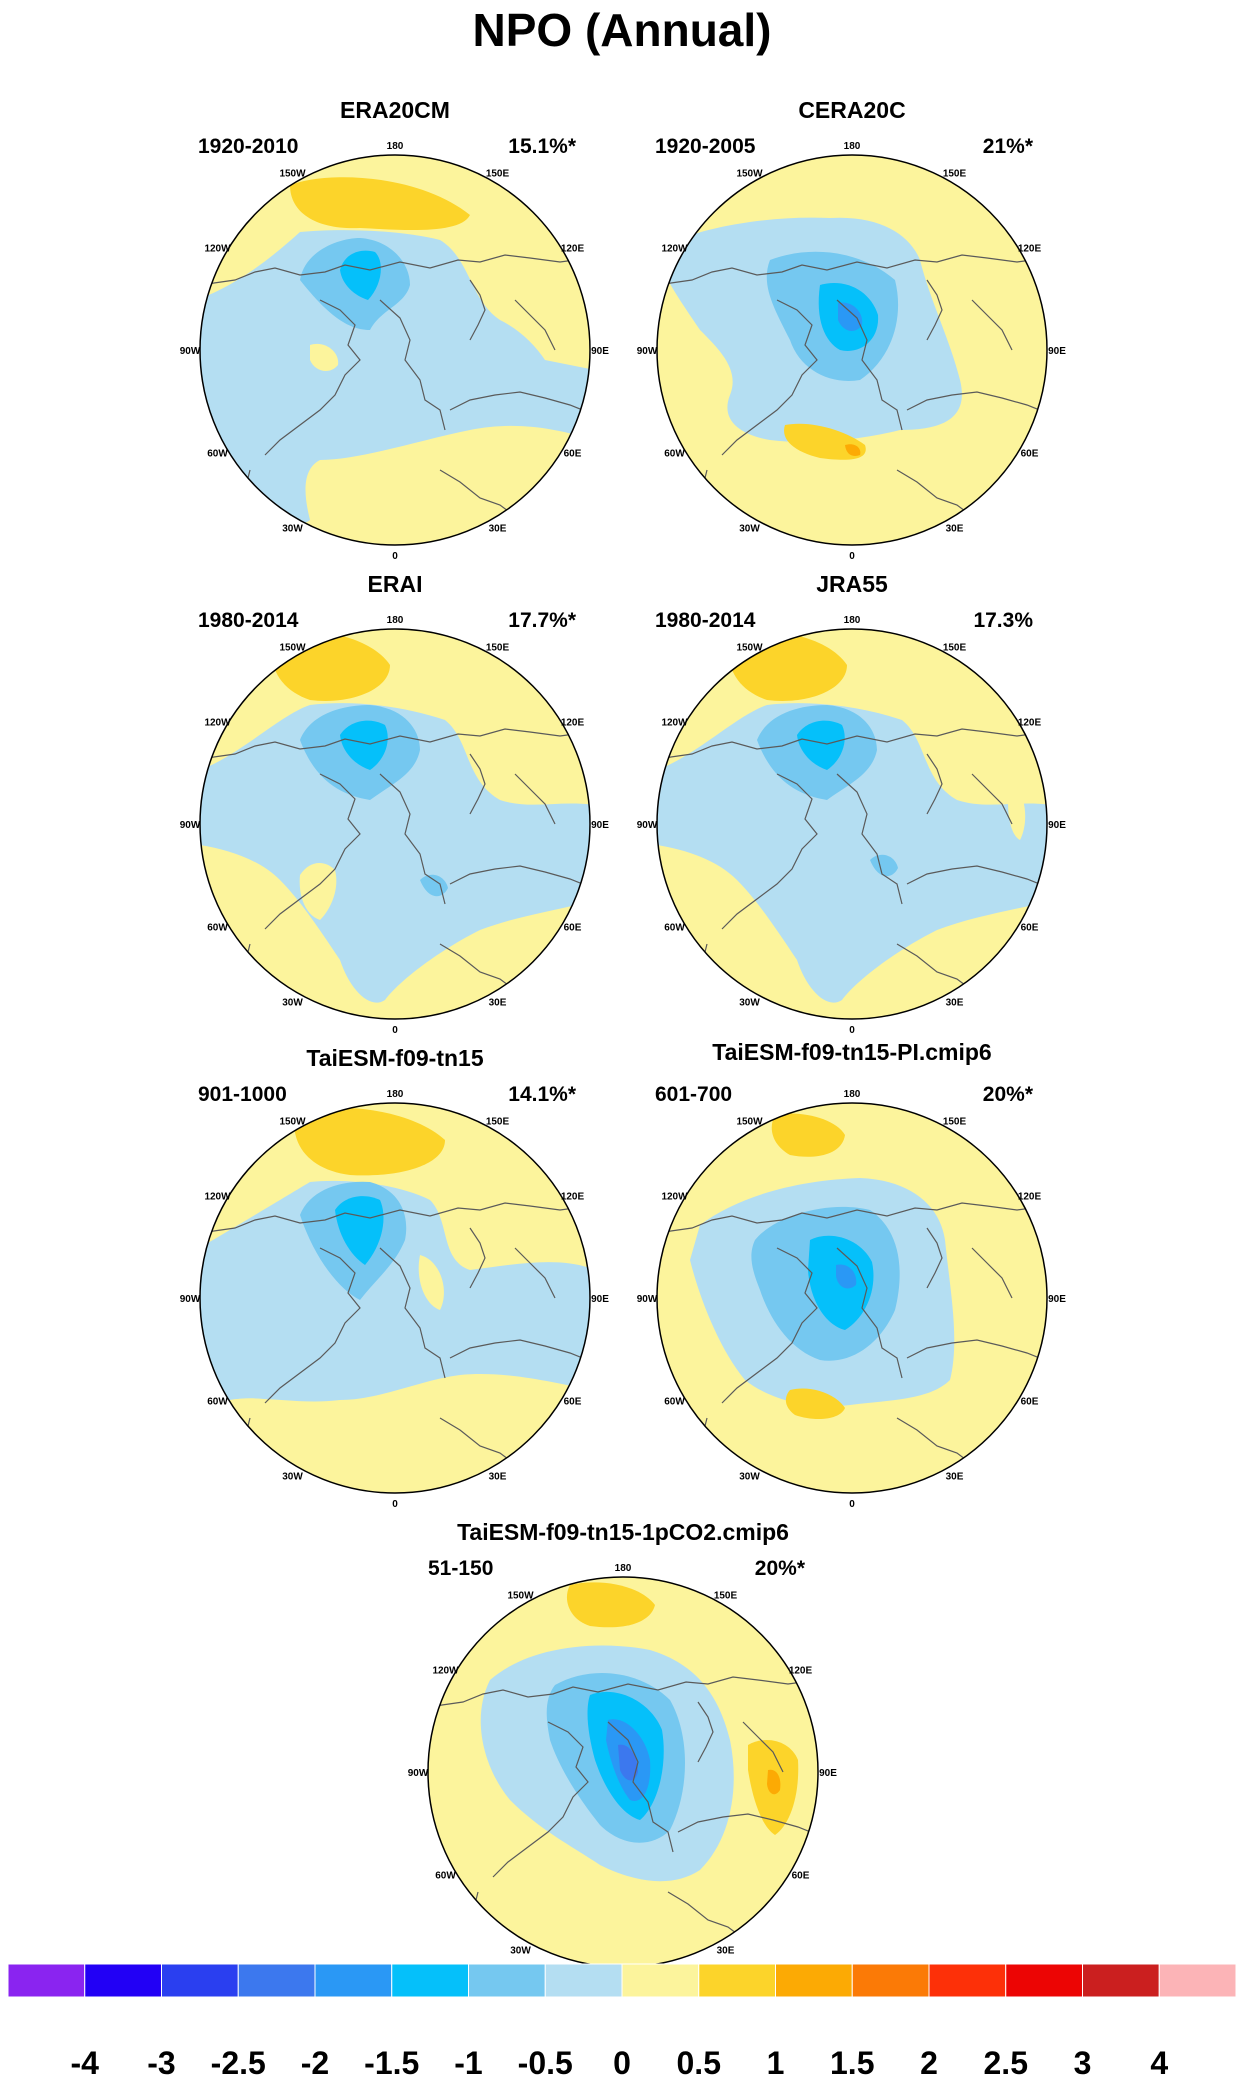  What do you see at coordinates (699, 2063) in the screenshot?
I see `colorbar-label: 0.5` at bounding box center [699, 2063].